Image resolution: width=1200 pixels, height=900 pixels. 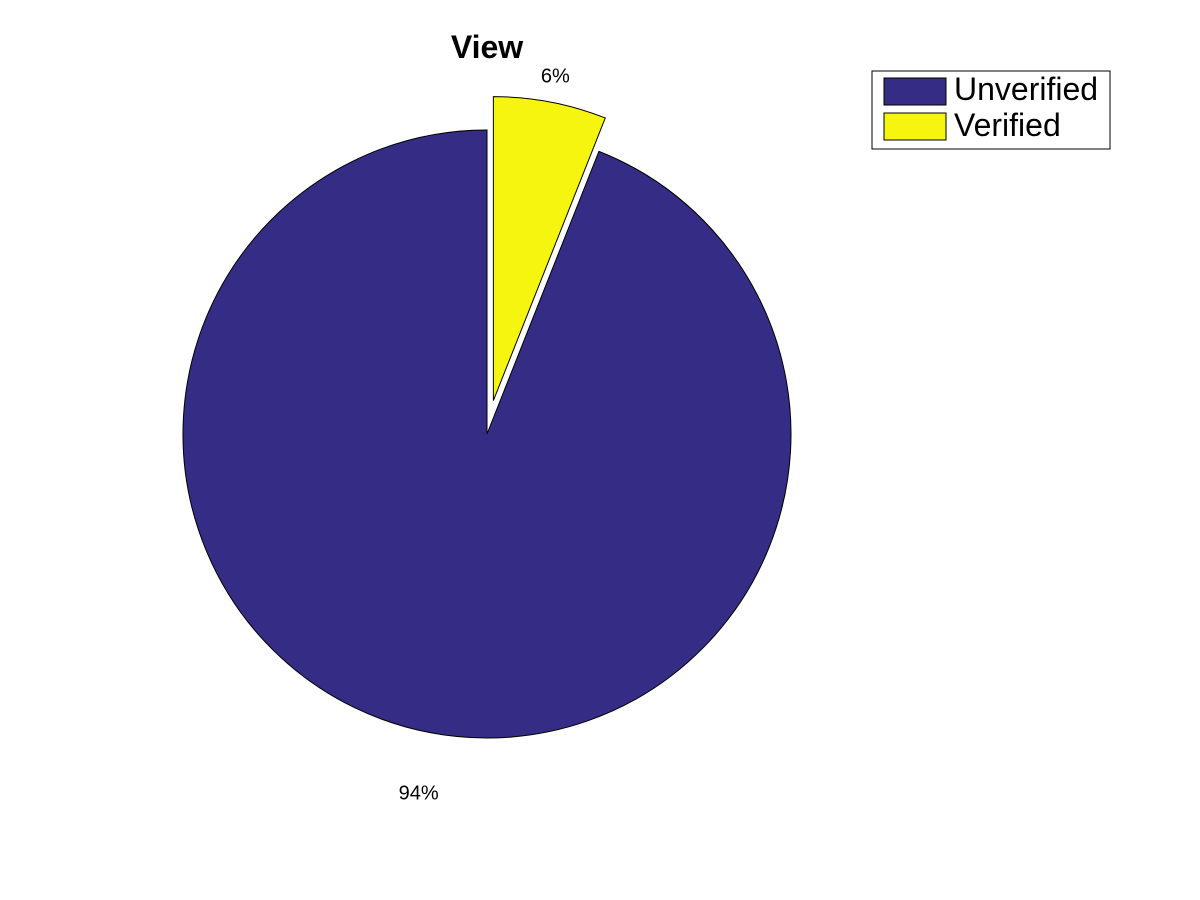 What do you see at coordinates (915, 91) in the screenshot?
I see `legend-swatch-unverified` at bounding box center [915, 91].